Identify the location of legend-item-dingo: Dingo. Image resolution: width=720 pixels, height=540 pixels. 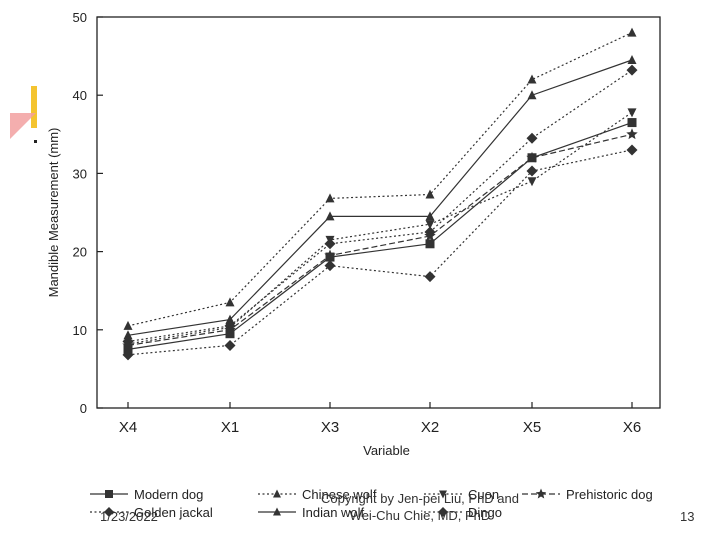
(463, 512).